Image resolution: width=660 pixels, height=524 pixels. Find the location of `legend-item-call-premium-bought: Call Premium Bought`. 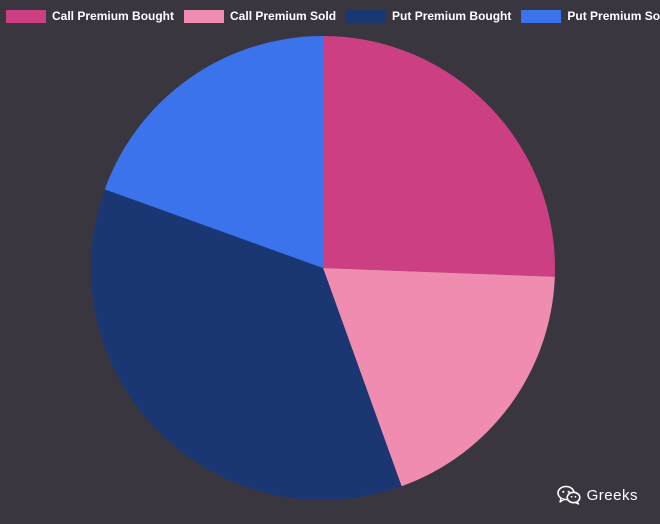

legend-item-call-premium-bought: Call Premium Bought is located at coordinates (90, 16).